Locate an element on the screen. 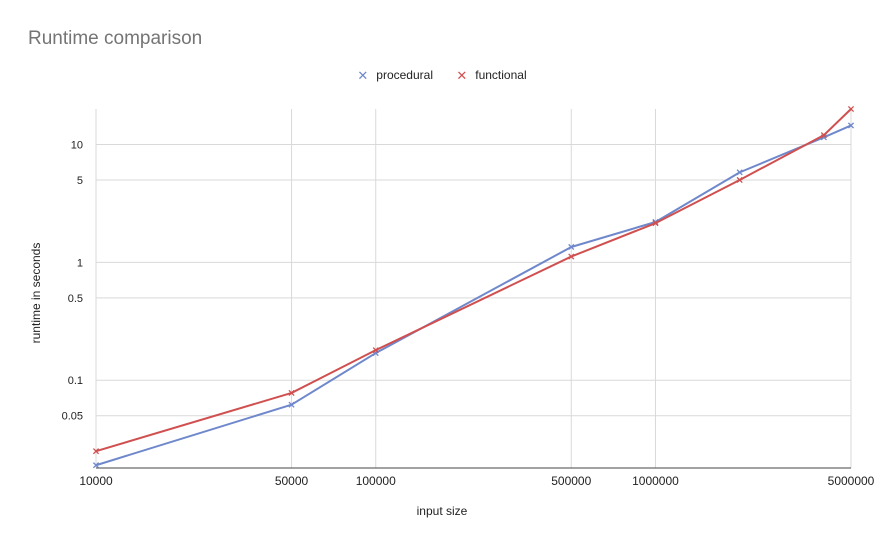 This screenshot has width=884, height=546. y-tick-label: 5 is located at coordinates (80, 181).